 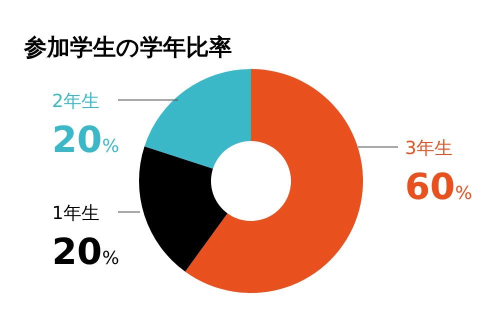 I want to click on data-label: 60%, so click(x=438, y=187).